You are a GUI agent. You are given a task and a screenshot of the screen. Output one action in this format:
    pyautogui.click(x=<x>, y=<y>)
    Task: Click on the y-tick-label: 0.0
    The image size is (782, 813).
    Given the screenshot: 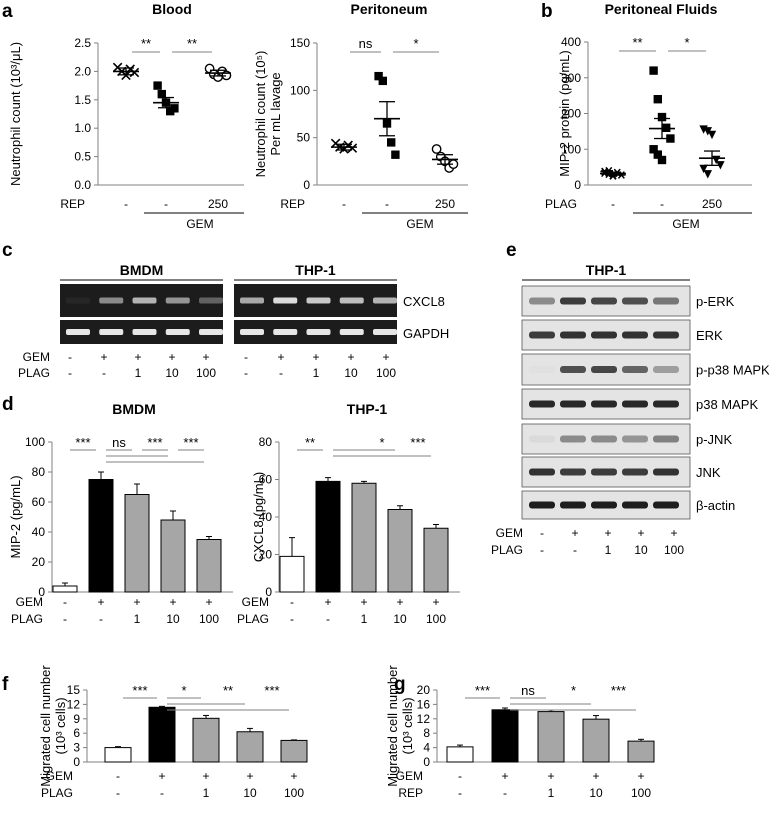 What is the action you would take?
    pyautogui.click(x=82, y=185)
    